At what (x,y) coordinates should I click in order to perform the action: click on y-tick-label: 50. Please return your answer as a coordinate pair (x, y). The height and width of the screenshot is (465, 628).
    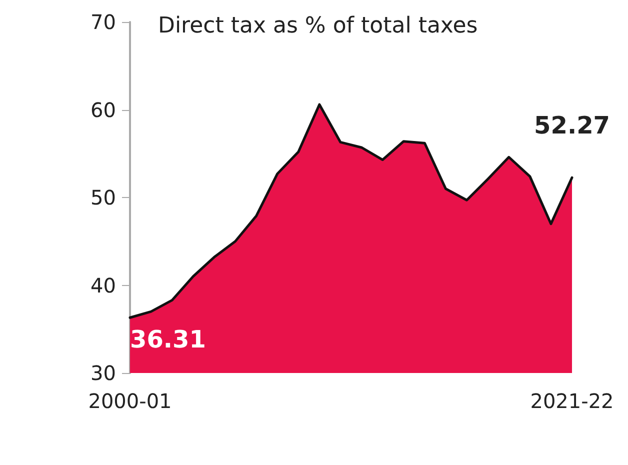
    Looking at the image, I should click on (103, 198).